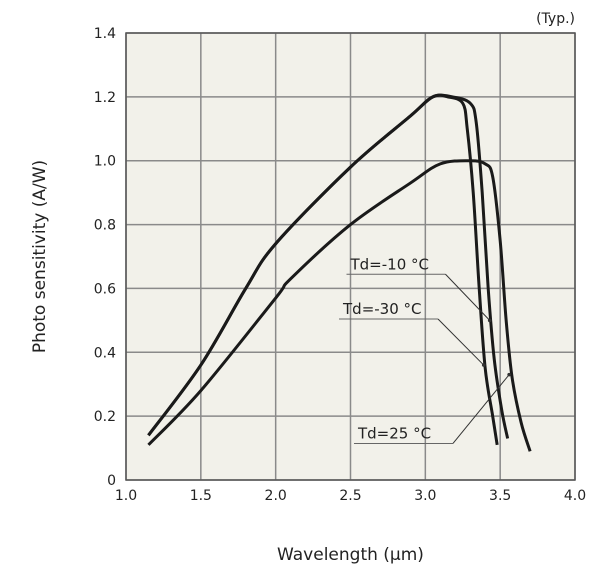 This screenshot has width=608, height=579. I want to click on y-tick-label: 0.8, so click(105, 226).